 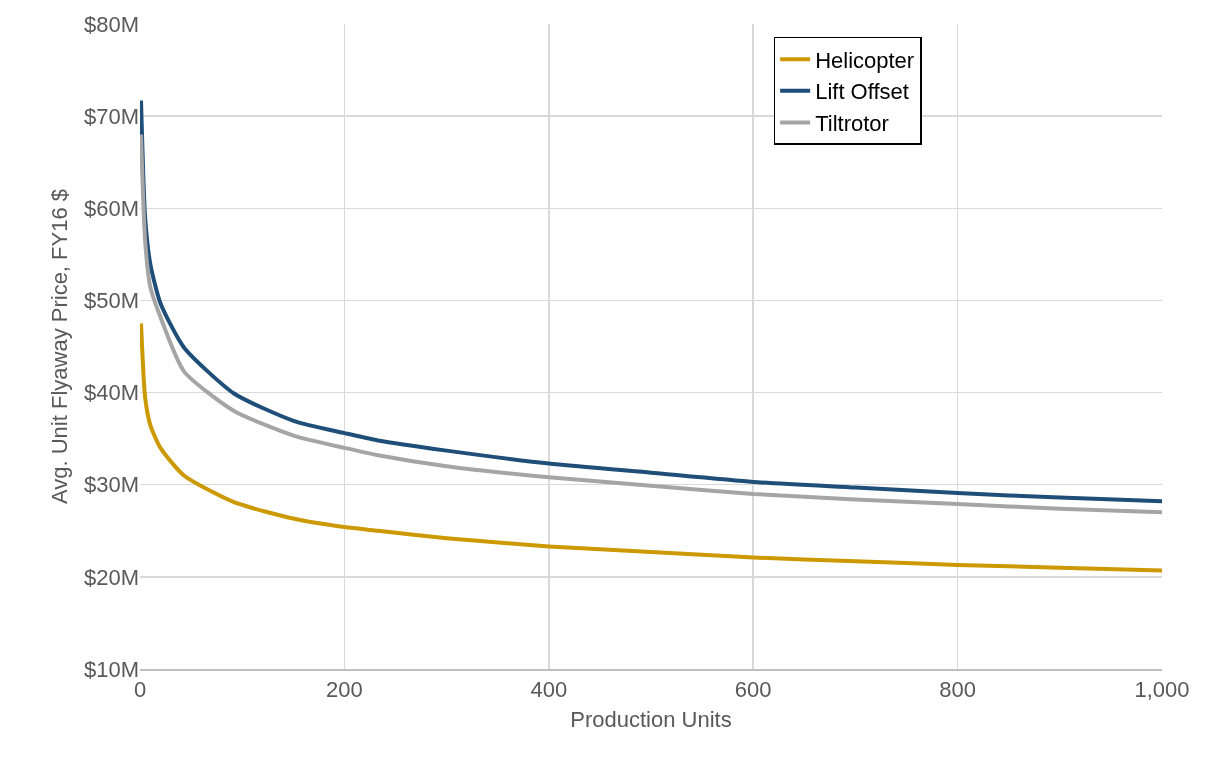 What do you see at coordinates (549, 690) in the screenshot?
I see `x-tick-label: 400` at bounding box center [549, 690].